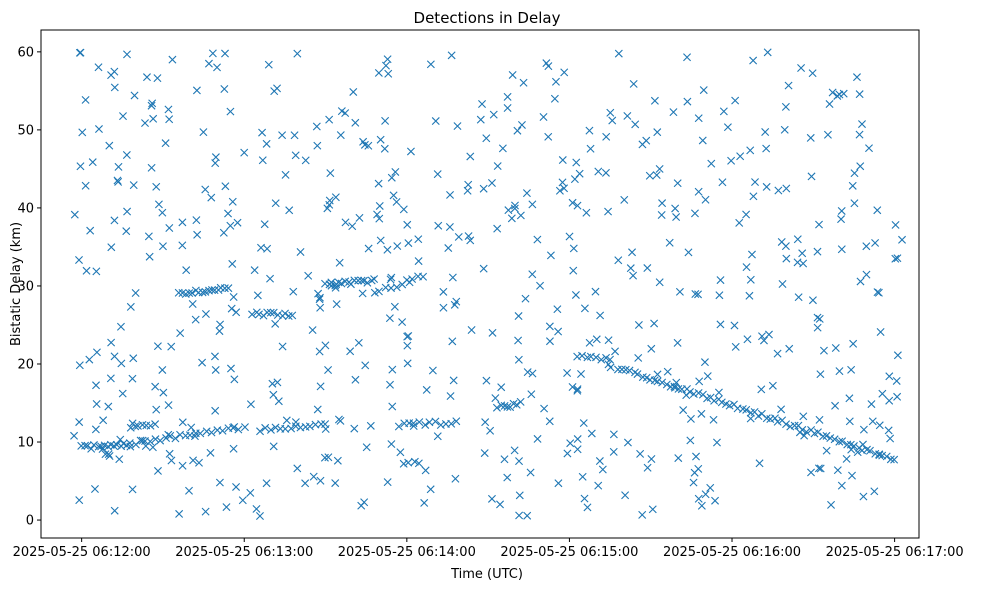 This screenshot has height=590, width=988. I want to click on y-tick-label: 40, so click(25, 208).